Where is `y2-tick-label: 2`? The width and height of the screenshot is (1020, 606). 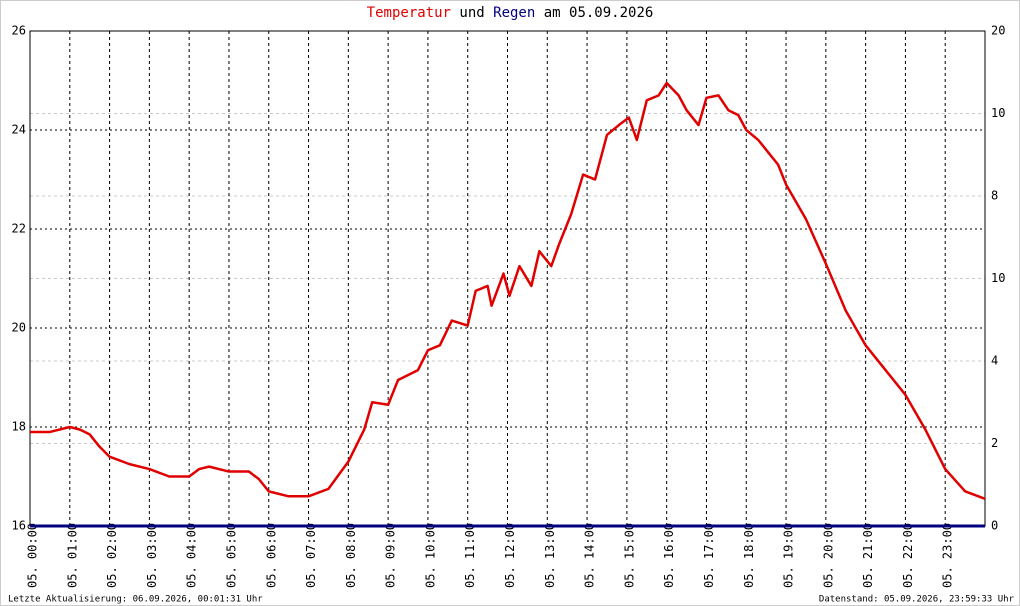
y2-tick-label: 2 is located at coordinates (994, 443).